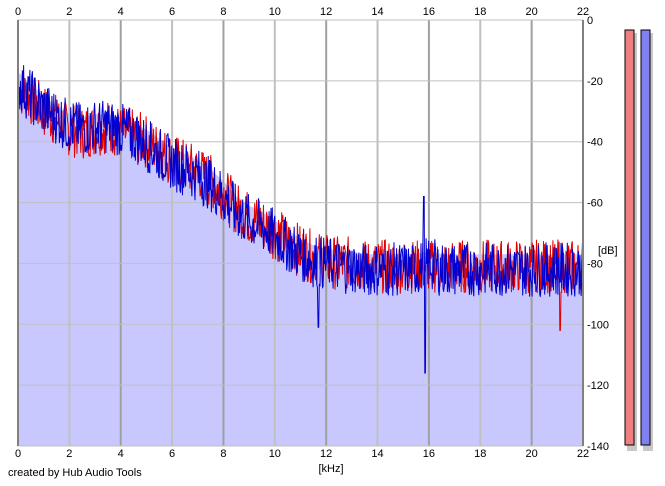 The height and width of the screenshot is (486, 665). What do you see at coordinates (532, 454) in the screenshot?
I see `x-tick-label-bottom: 20` at bounding box center [532, 454].